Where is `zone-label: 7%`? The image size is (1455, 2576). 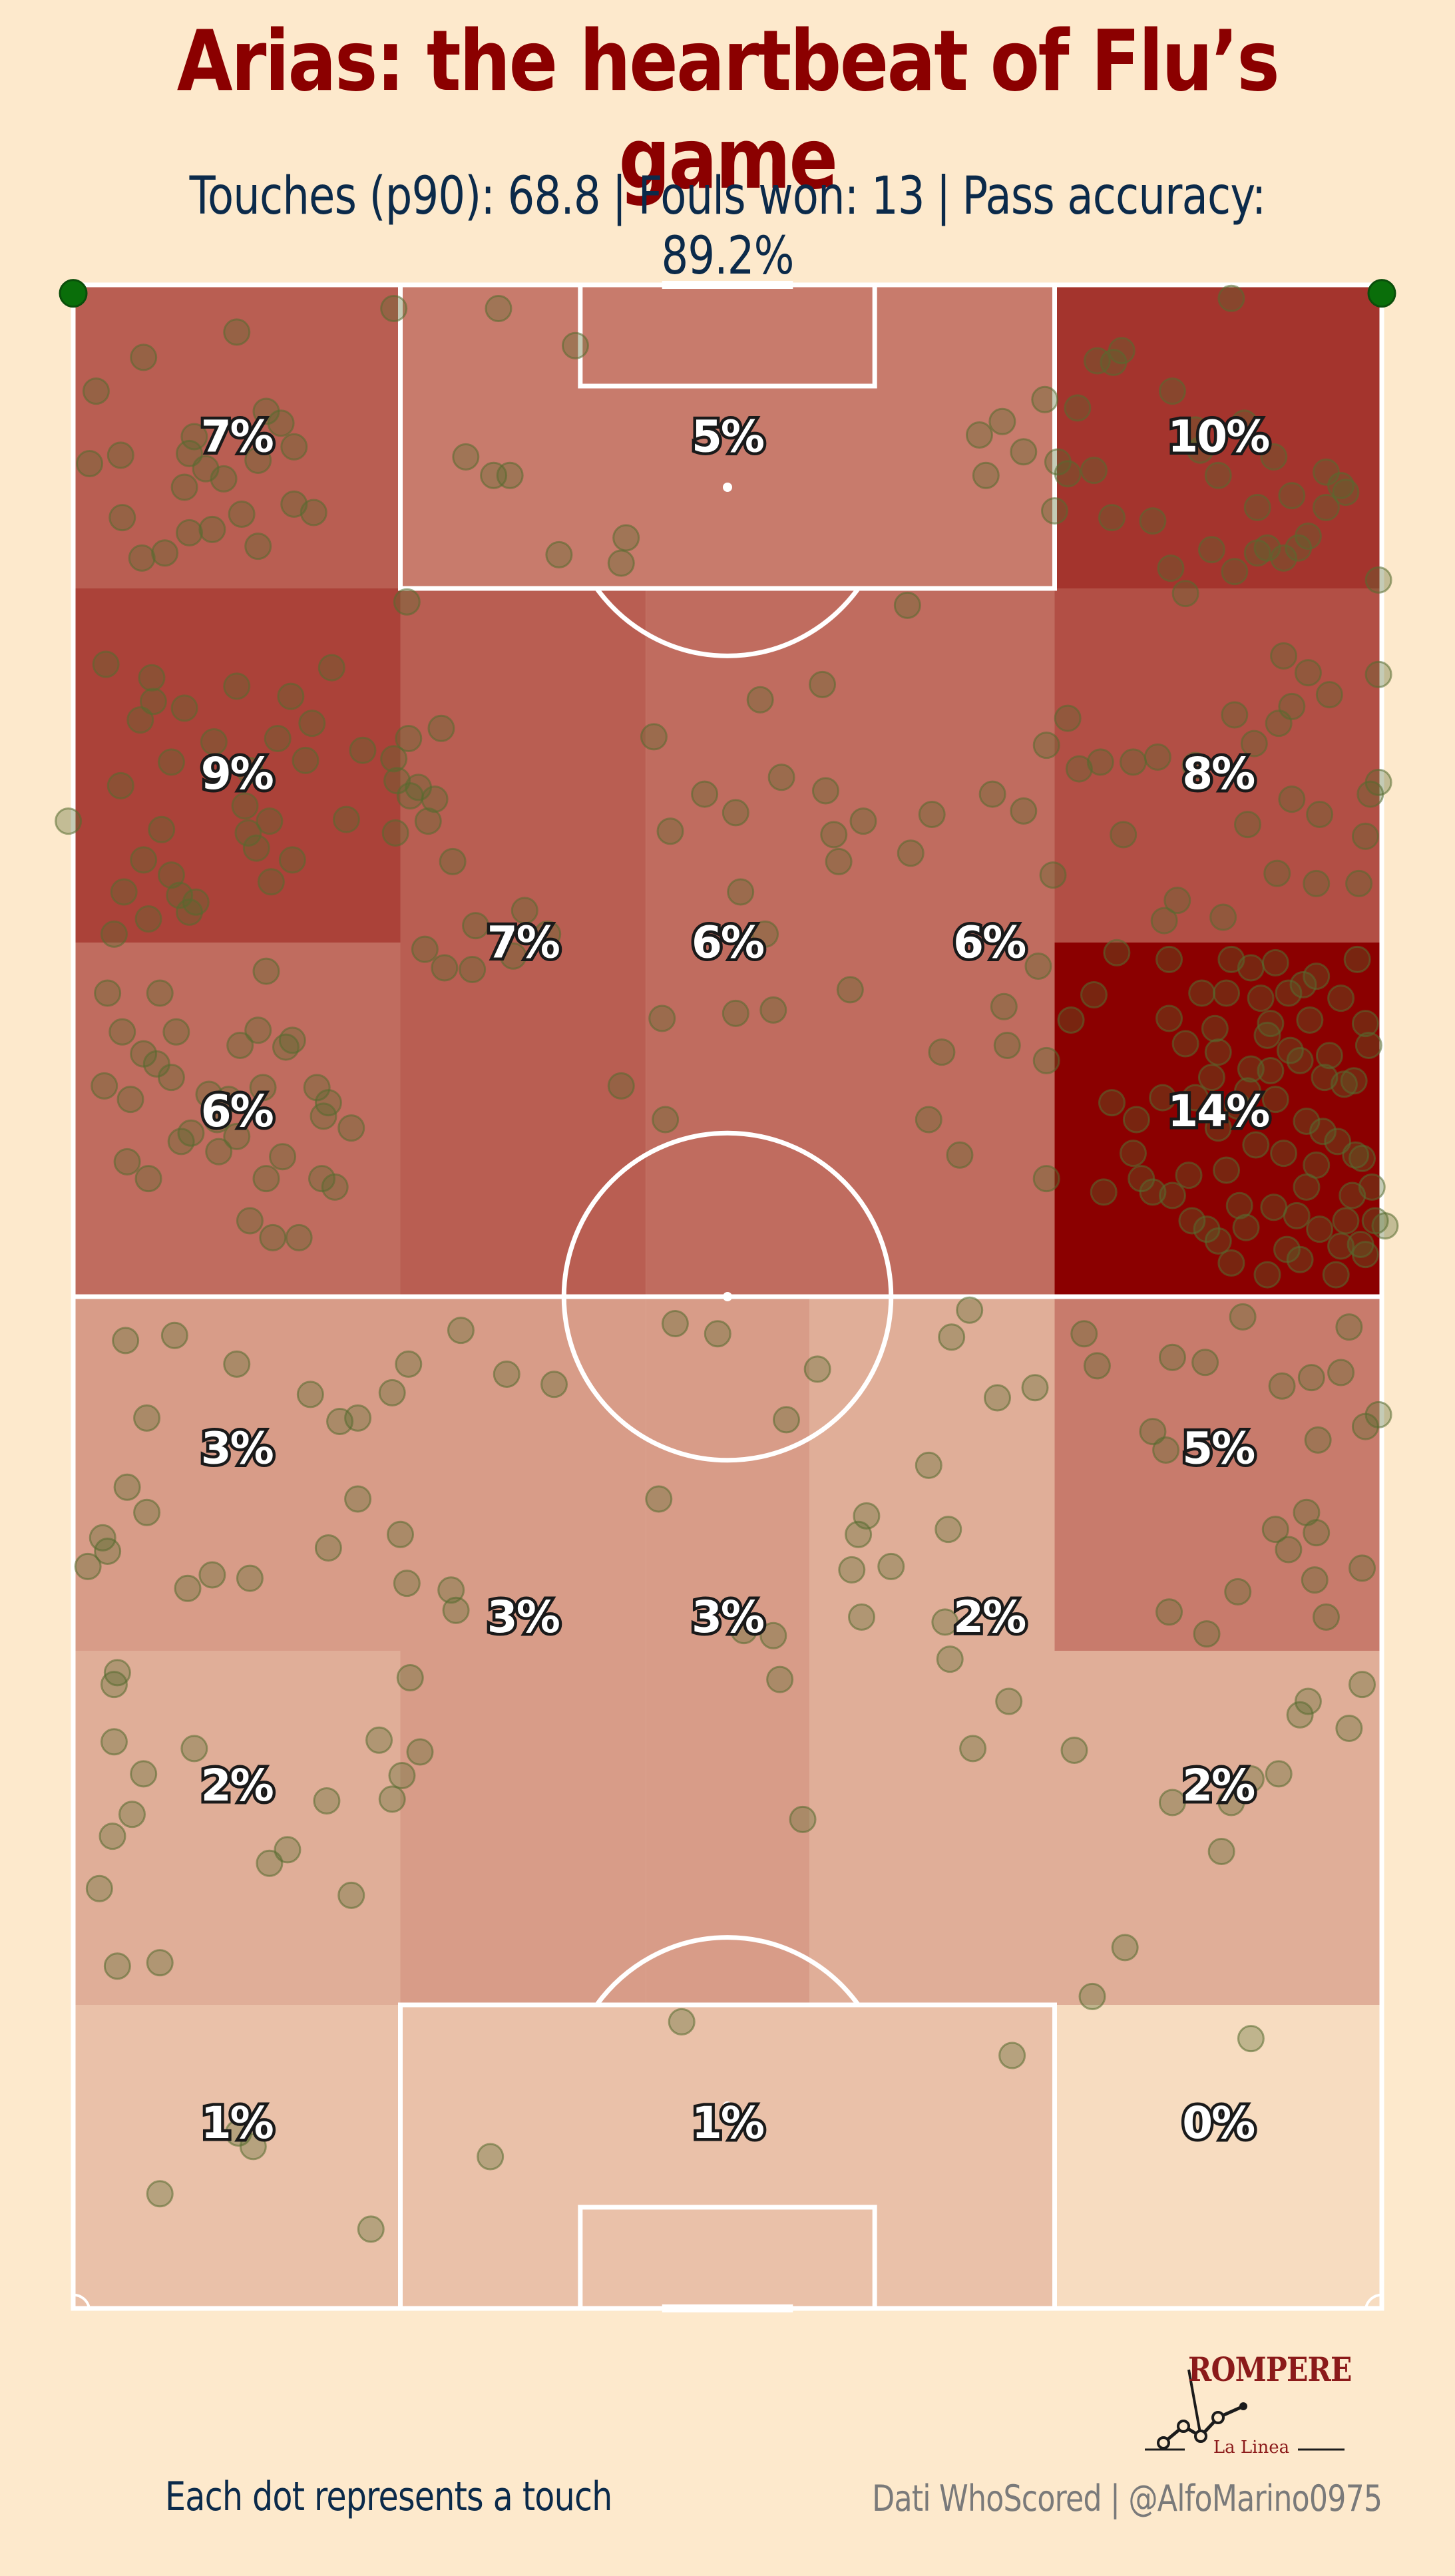
zone-label: 7% is located at coordinates (237, 437).